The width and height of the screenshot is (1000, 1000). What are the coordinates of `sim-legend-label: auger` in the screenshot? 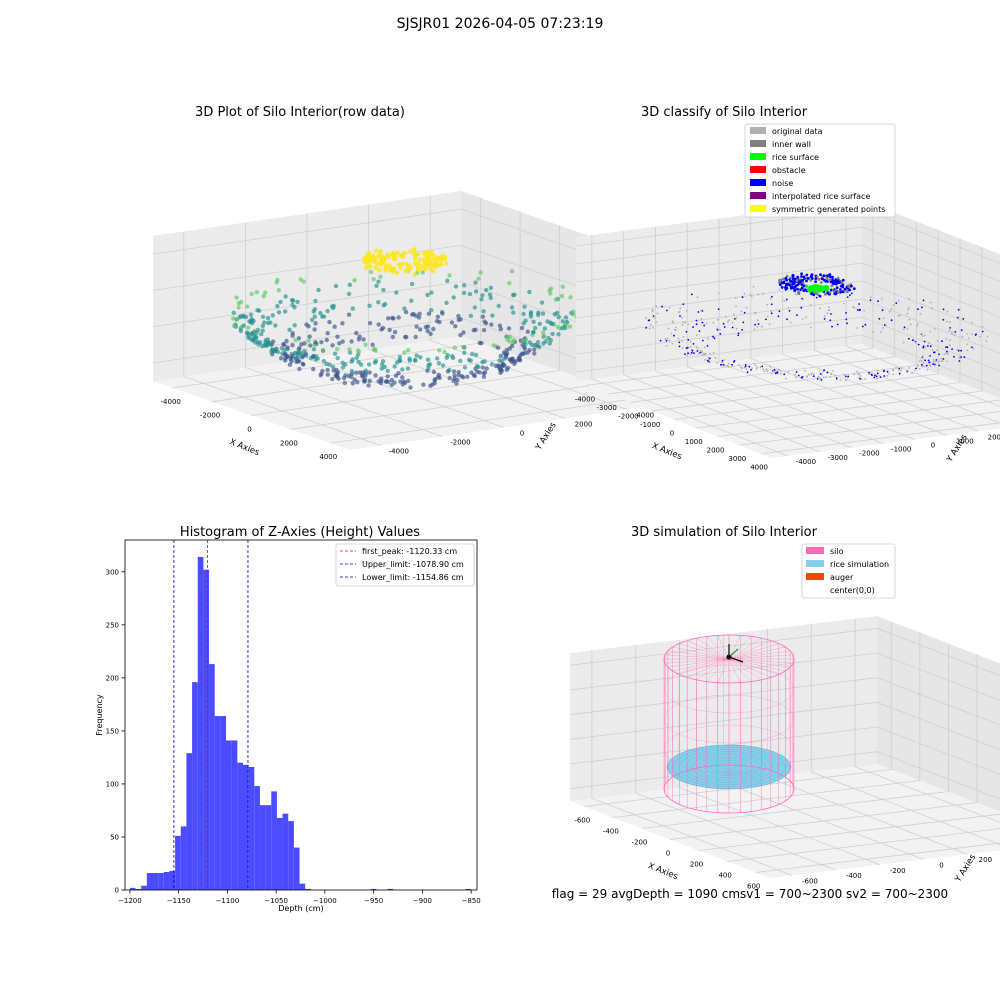 It's located at (842, 577).